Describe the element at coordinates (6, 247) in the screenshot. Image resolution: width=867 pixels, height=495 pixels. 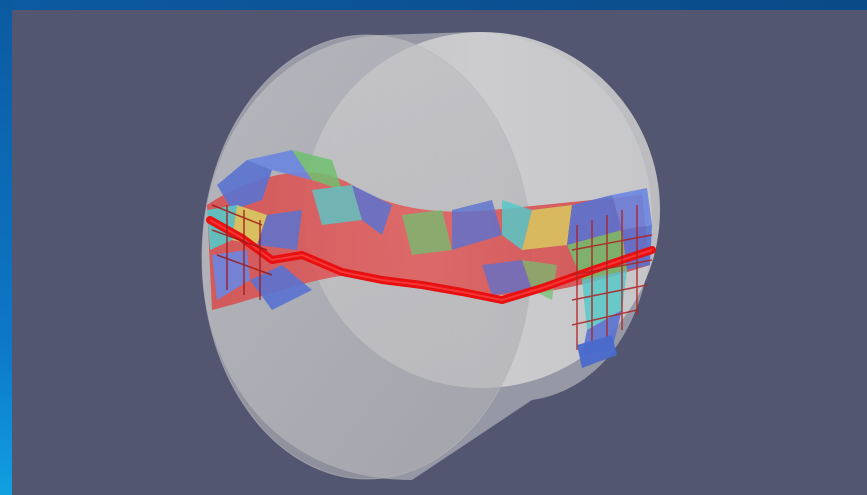
I see `window-left-border` at that location.